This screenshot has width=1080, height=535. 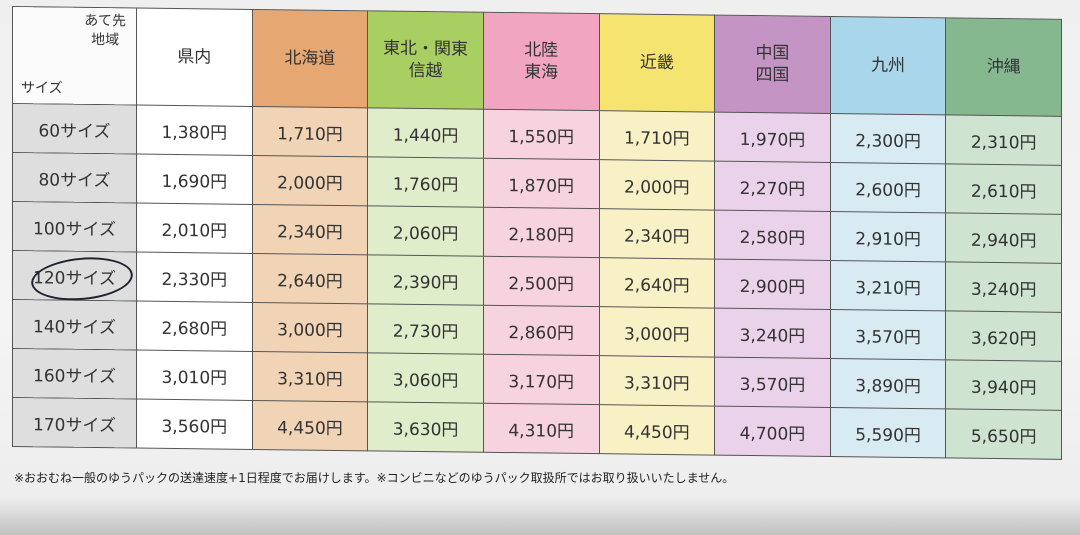 I want to click on region-name-line2: 四国, so click(x=772, y=75).